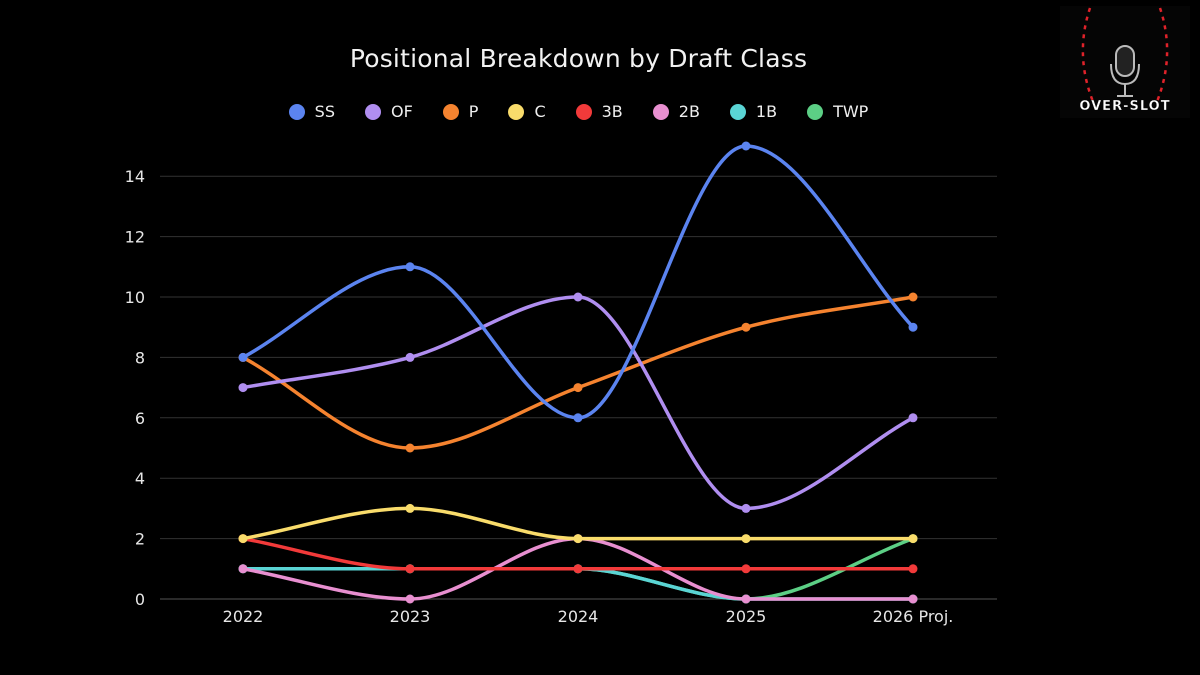 Image resolution: width=1200 pixels, height=675 pixels. I want to click on legend-label: TWP, so click(851, 111).